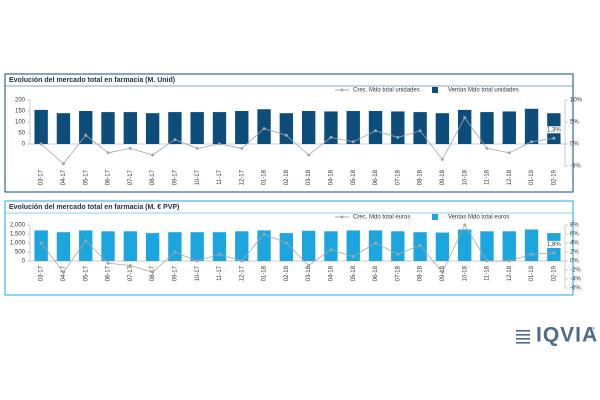 The image size is (600, 400). I want to click on x-tick-label: 07-18, so click(398, 177).